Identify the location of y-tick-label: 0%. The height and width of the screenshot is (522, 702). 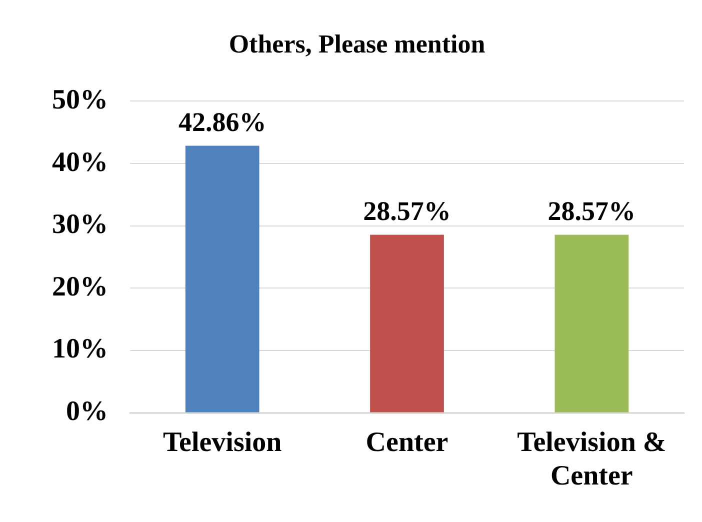
(87, 412).